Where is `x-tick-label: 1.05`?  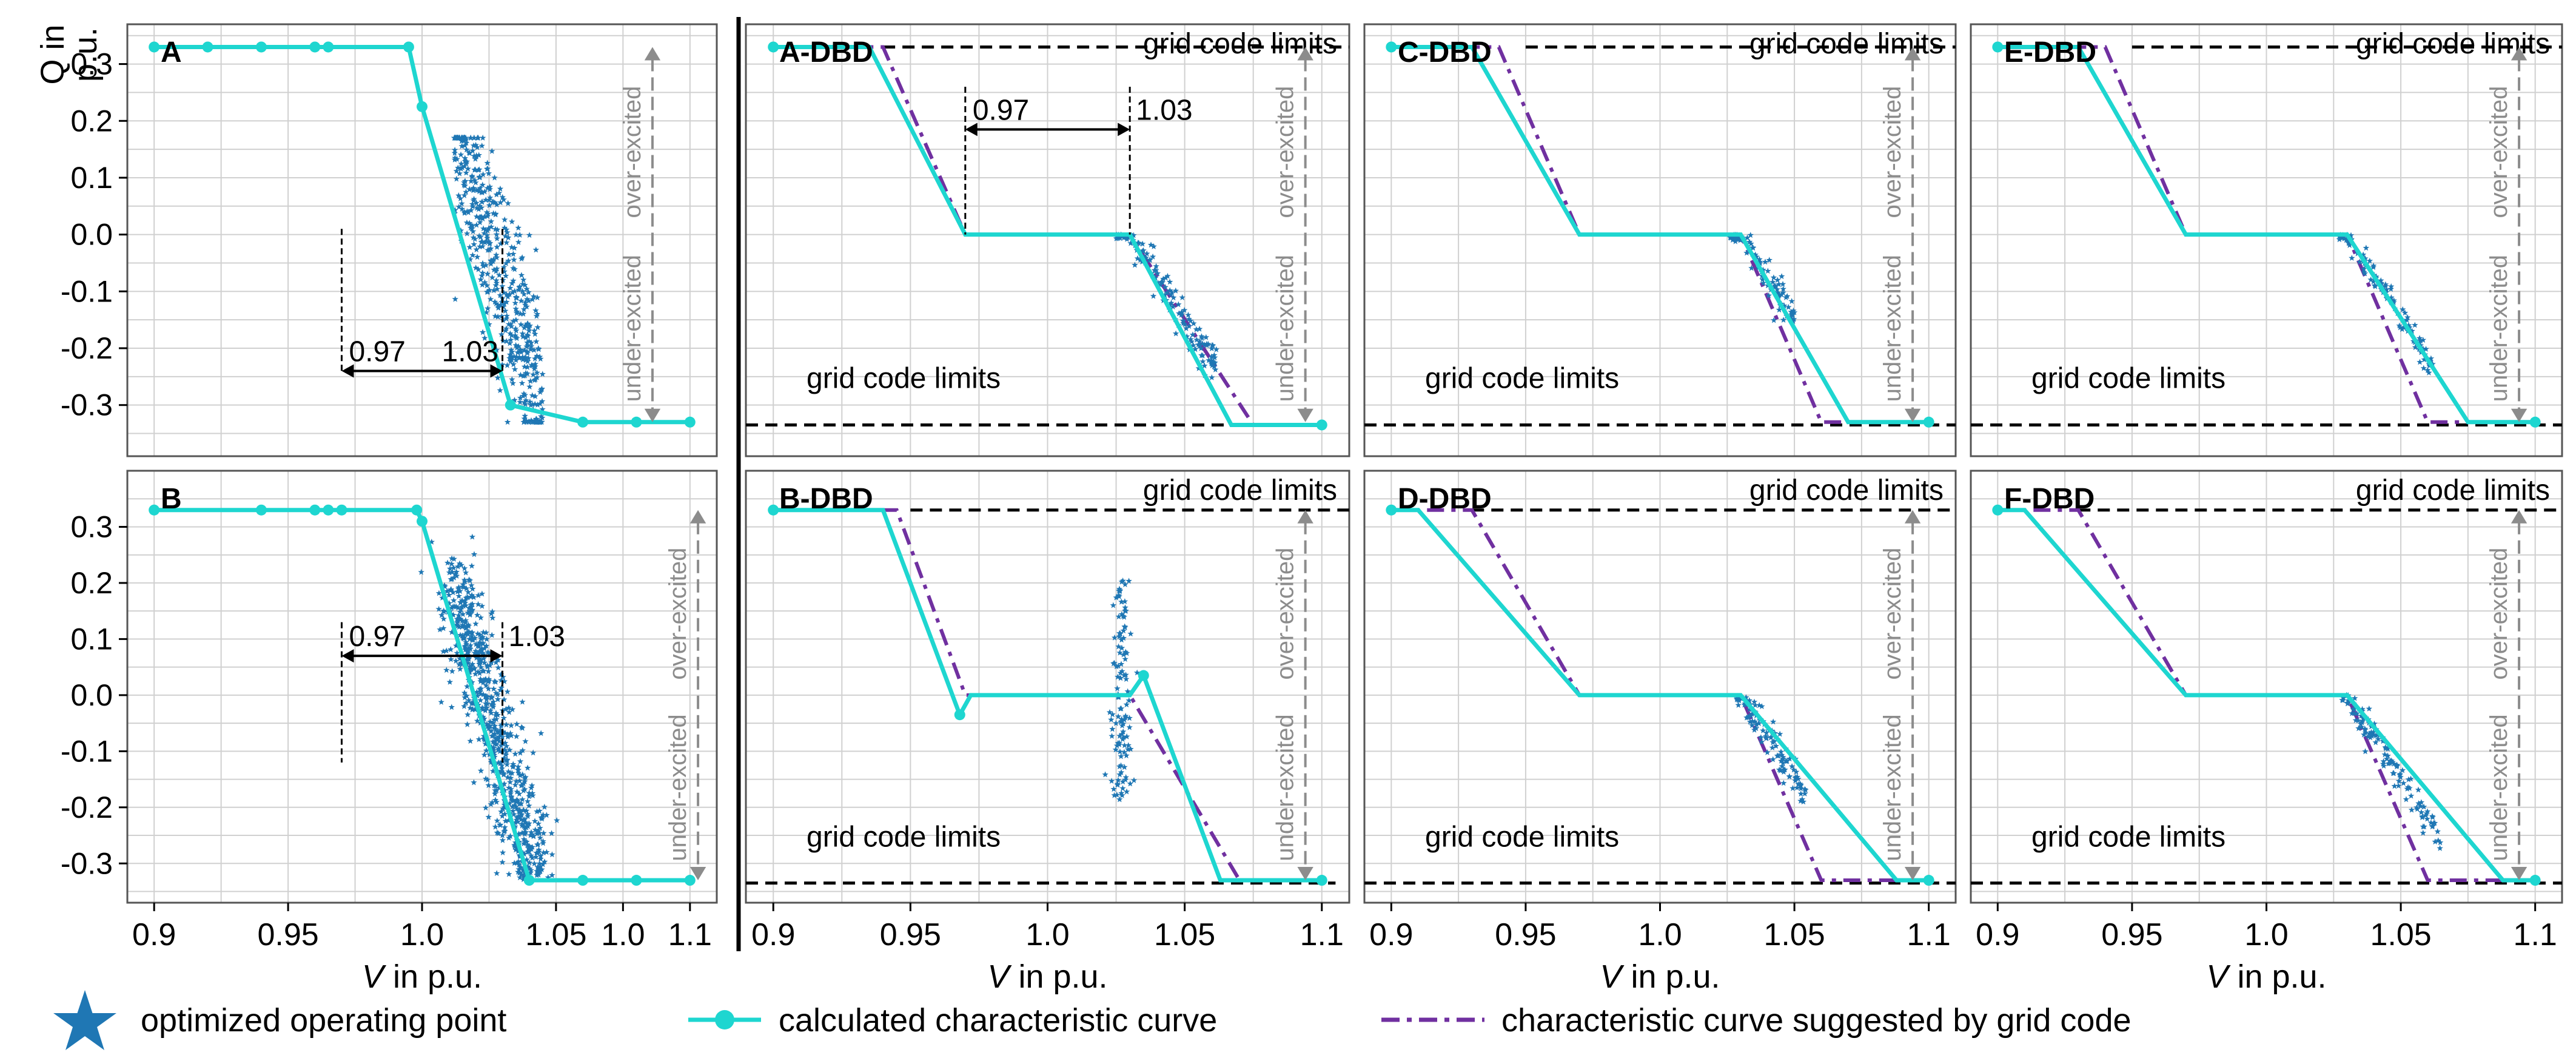 x-tick-label: 1.05 is located at coordinates (1184, 934).